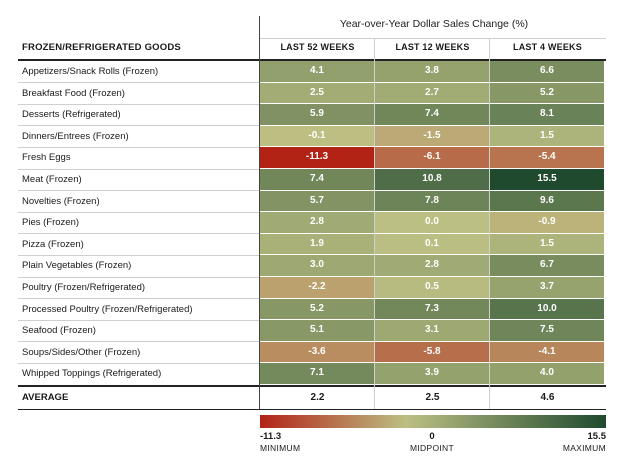 The height and width of the screenshot is (468, 624). What do you see at coordinates (597, 436) in the screenshot?
I see `scale-max-value: 15.5` at bounding box center [597, 436].